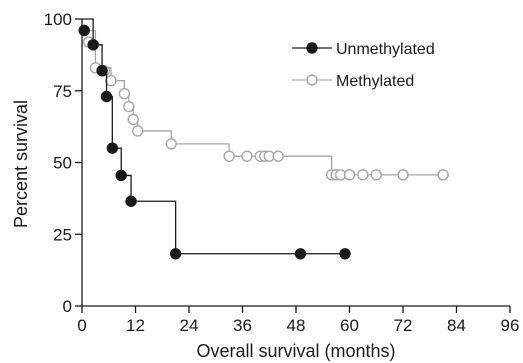 Image resolution: width=523 pixels, height=363 pixels. What do you see at coordinates (403, 325) in the screenshot?
I see `x-tick-label: 72` at bounding box center [403, 325].